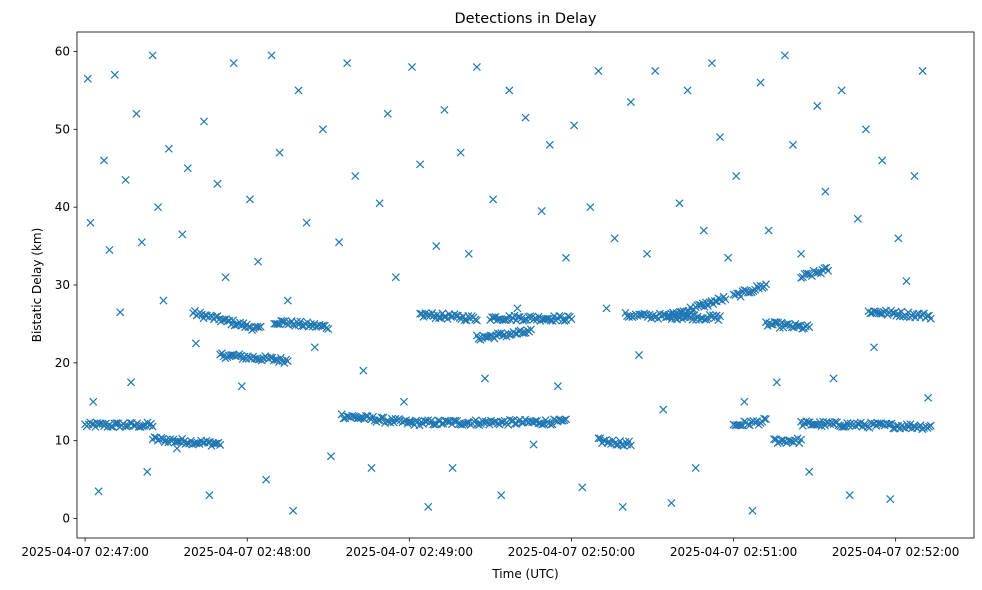  I want to click on x-tick-label: 2025-04-07 02:49:00, so click(409, 552).